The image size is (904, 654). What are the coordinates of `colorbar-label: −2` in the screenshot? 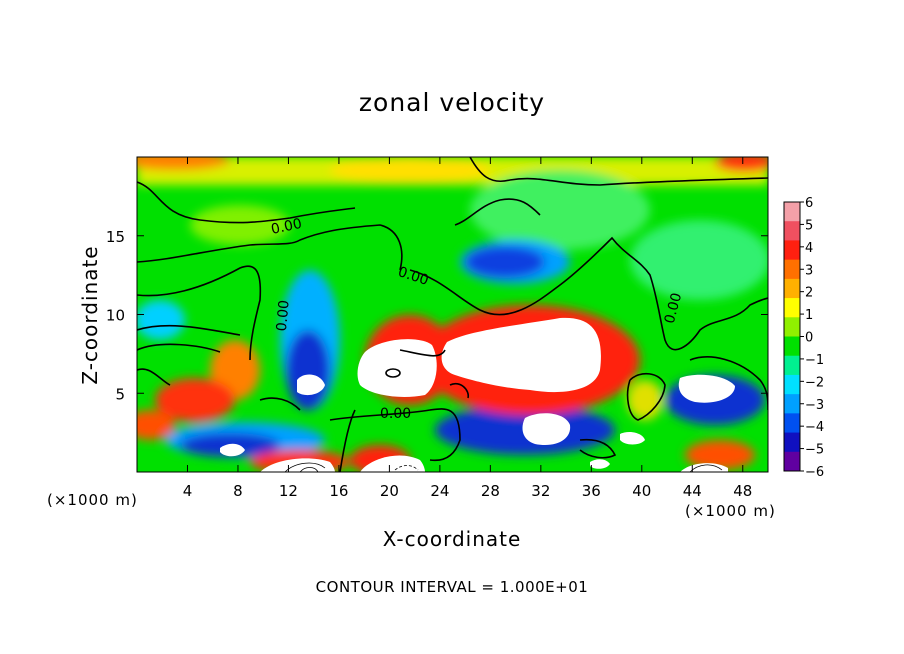 It's located at (814, 382).